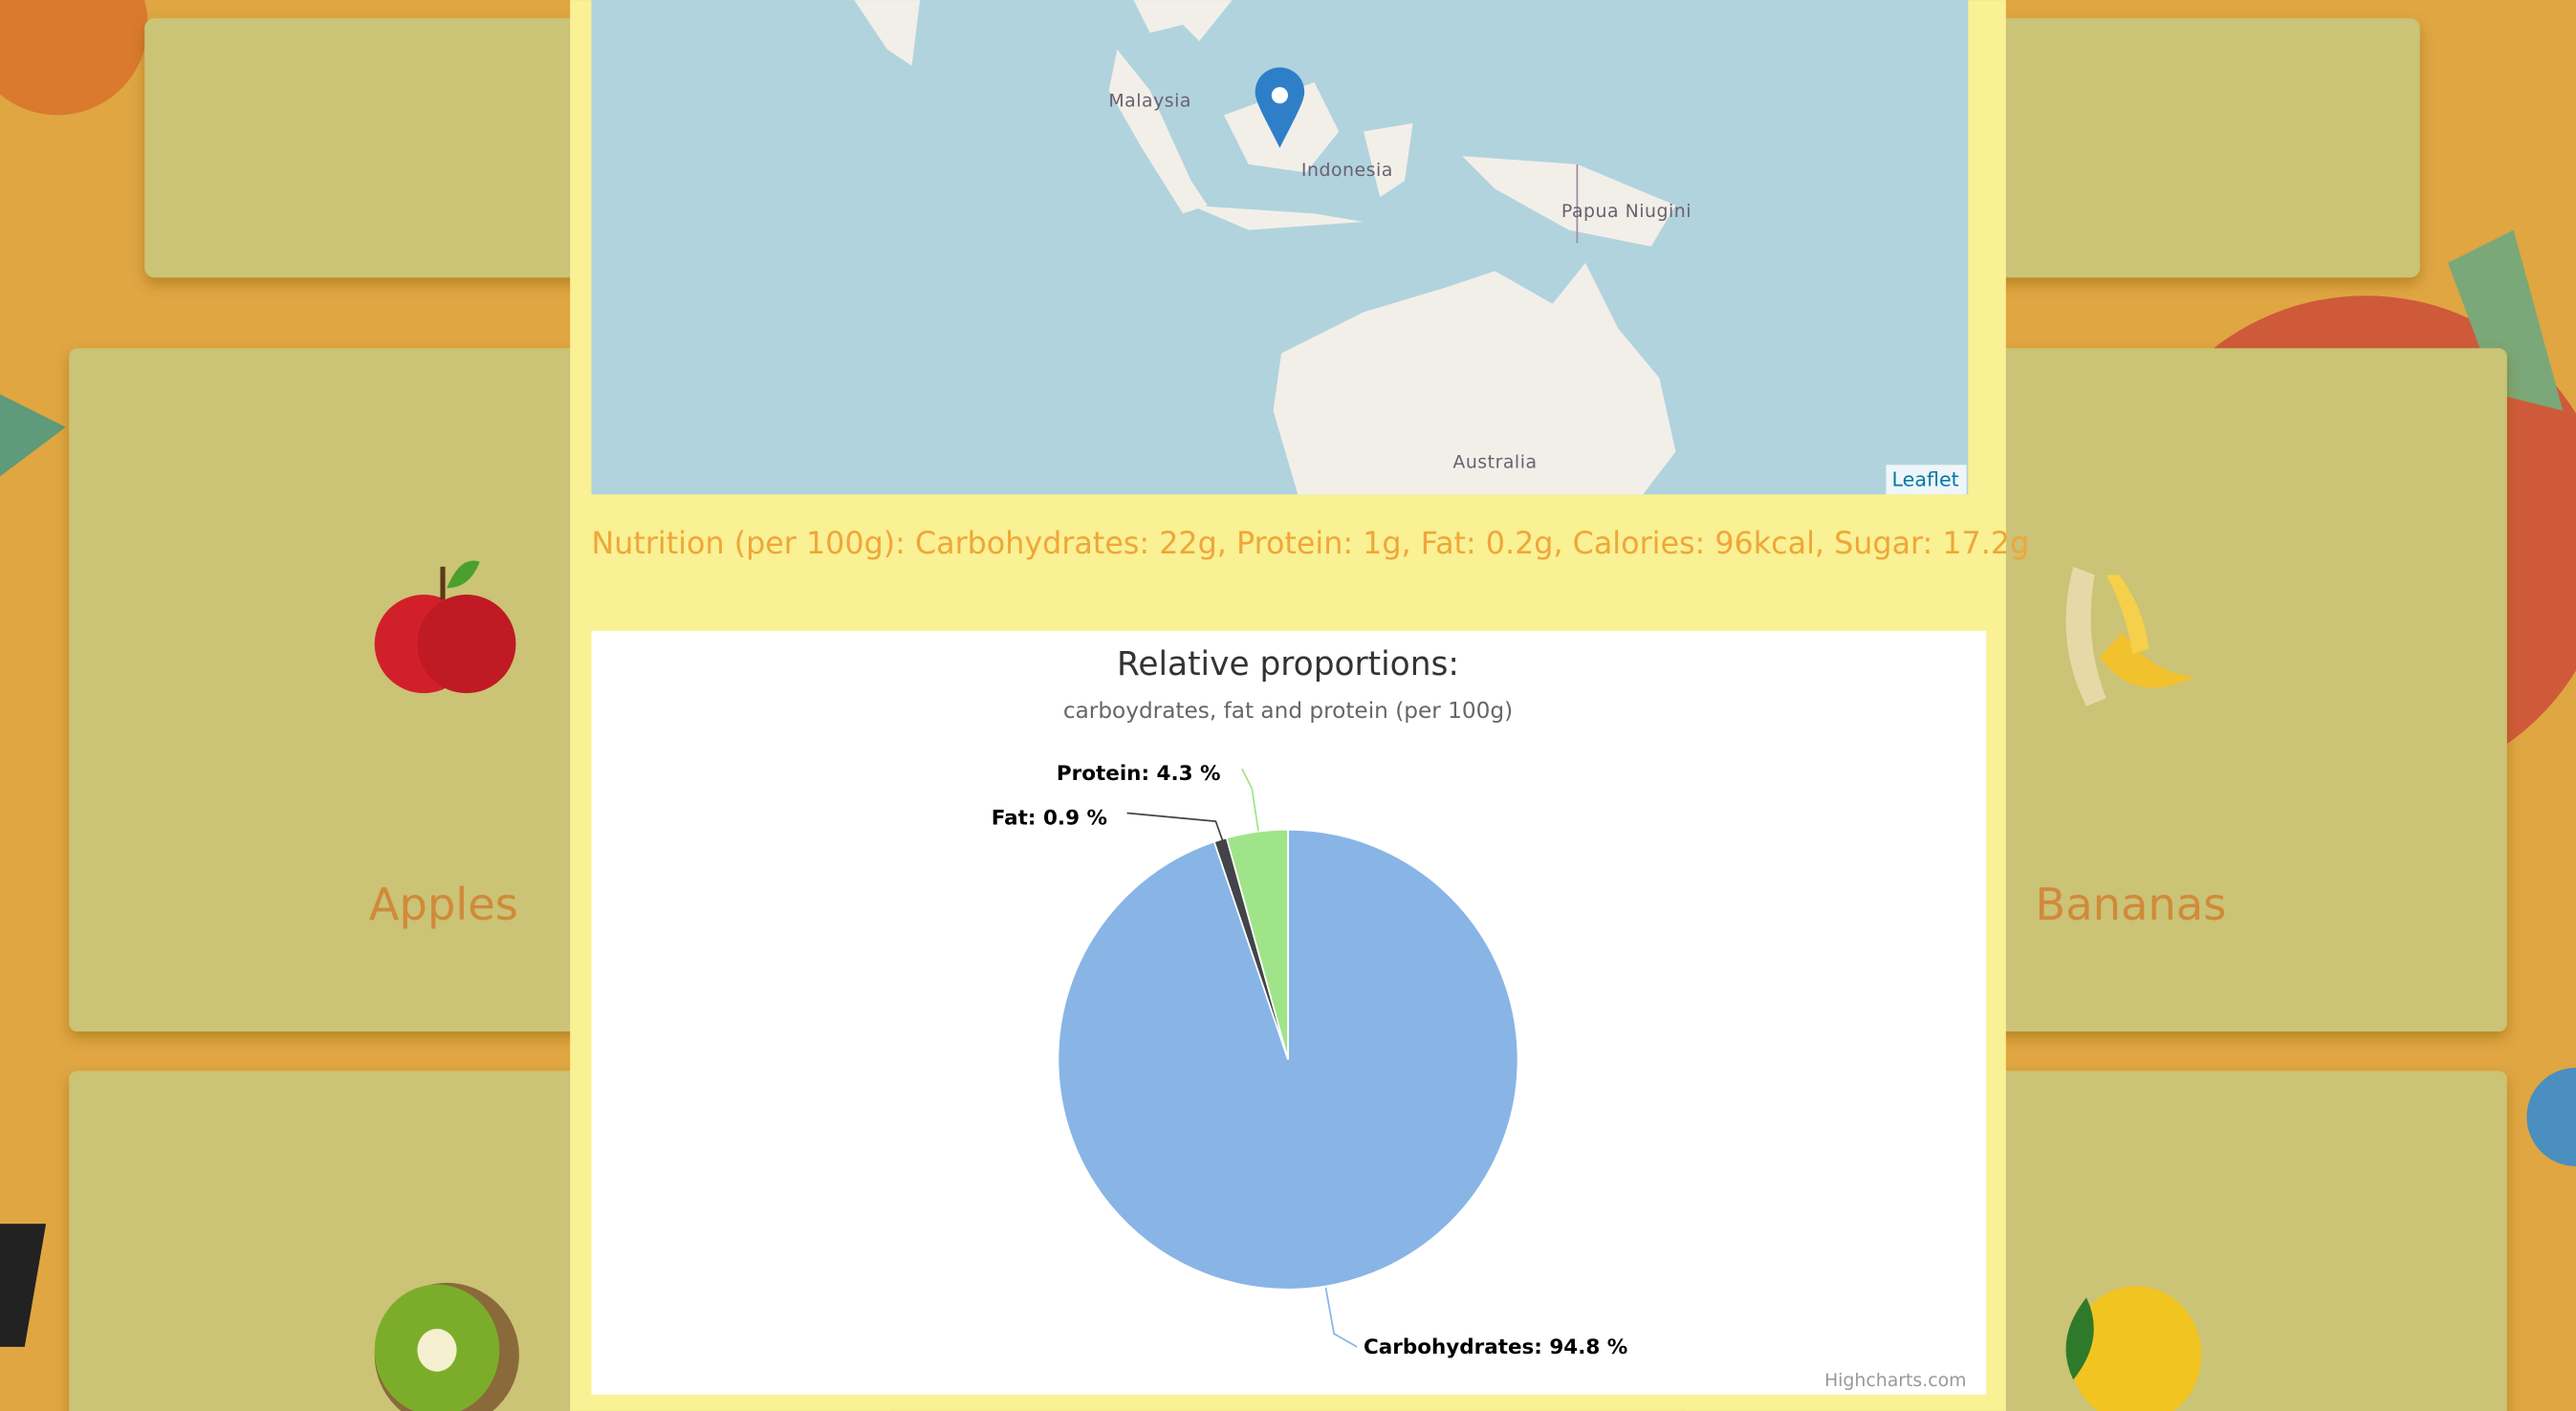 The height and width of the screenshot is (1411, 2576). I want to click on apple-icon, so click(445, 627).